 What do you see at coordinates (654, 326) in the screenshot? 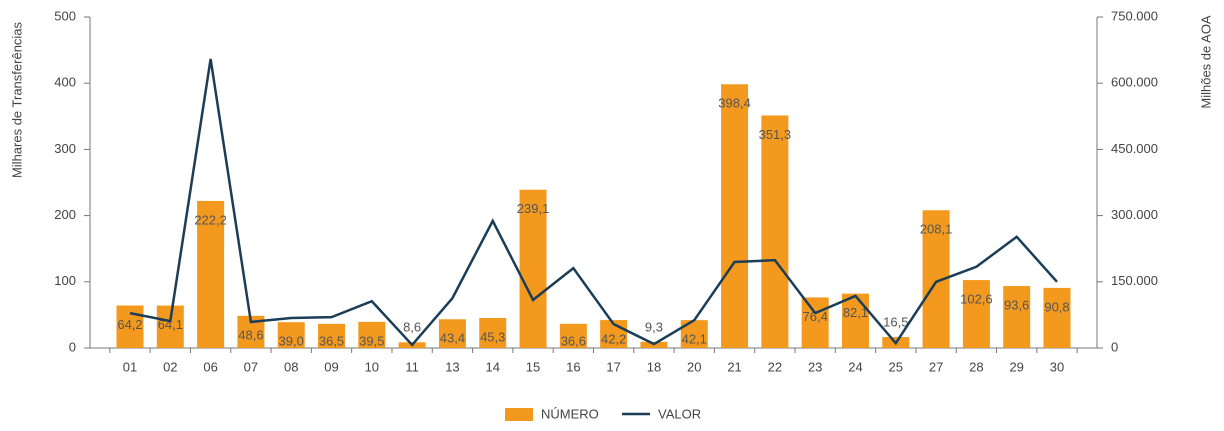
I see `data-label: 9,3` at bounding box center [654, 326].